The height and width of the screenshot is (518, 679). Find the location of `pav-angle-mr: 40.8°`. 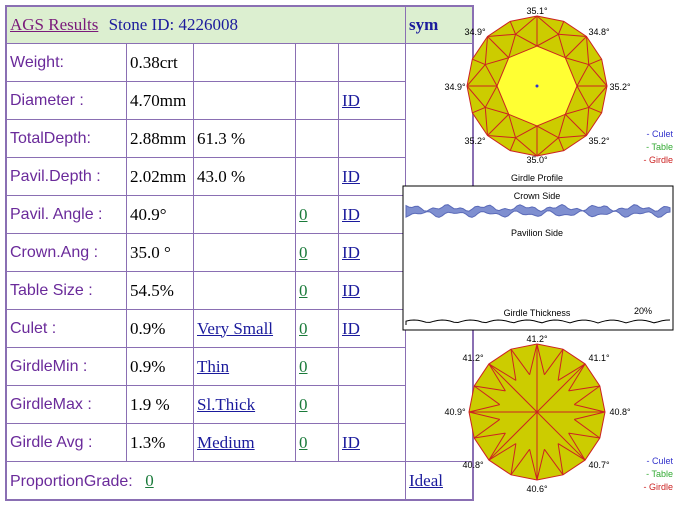

pav-angle-mr: 40.8° is located at coordinates (620, 412).